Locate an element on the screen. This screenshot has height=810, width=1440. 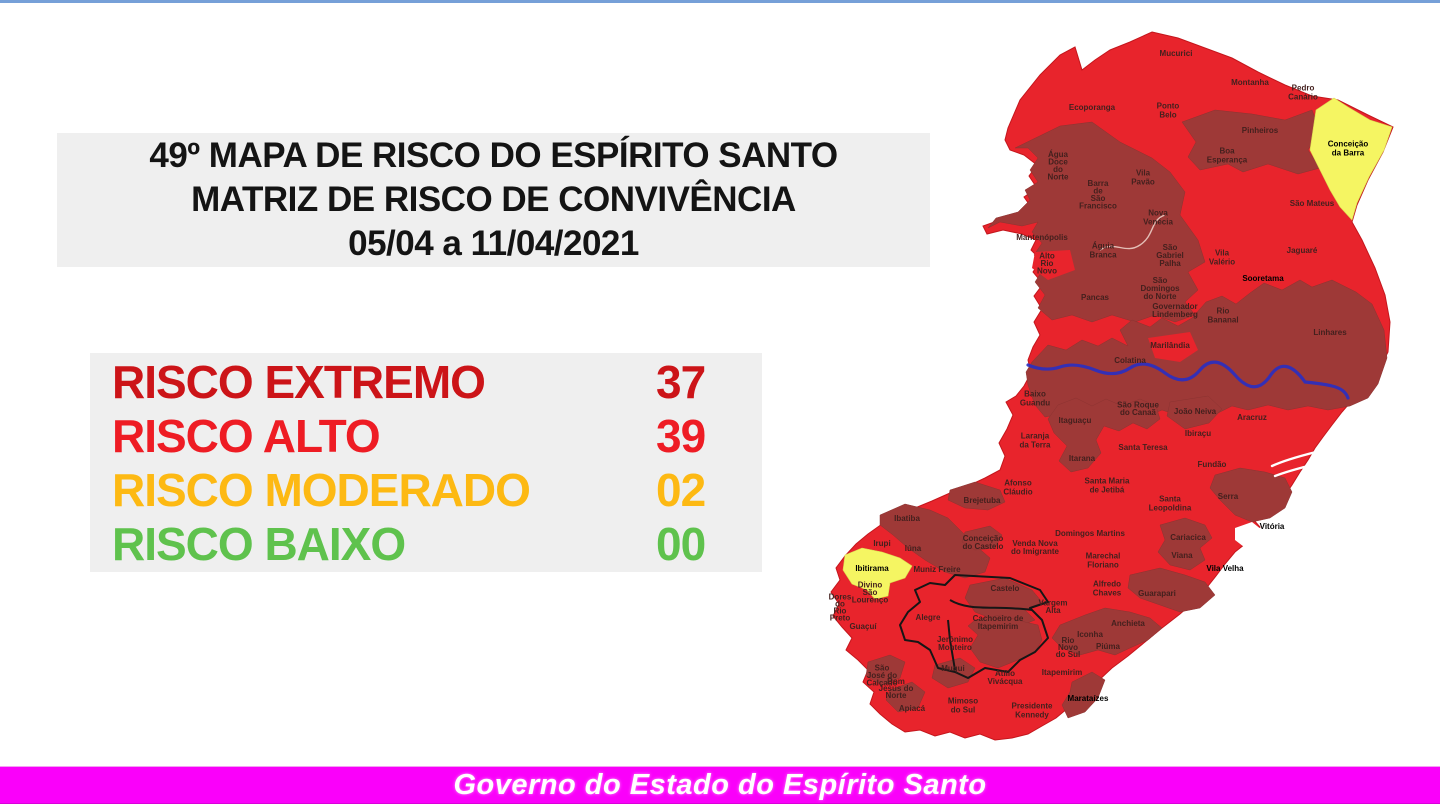
municipality-label: Mucurici is located at coordinates (1176, 53).